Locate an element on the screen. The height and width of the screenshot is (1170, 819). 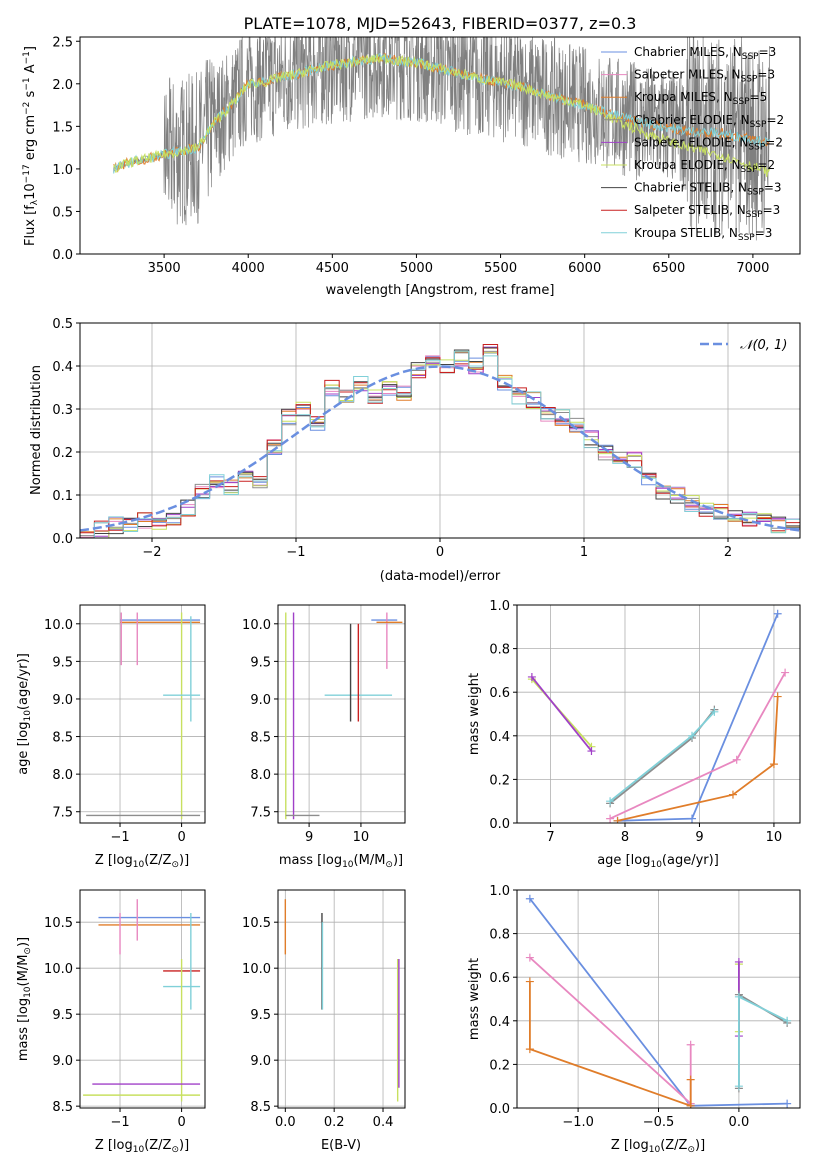
x-tick-label: 7000 is located at coordinates (752, 268).